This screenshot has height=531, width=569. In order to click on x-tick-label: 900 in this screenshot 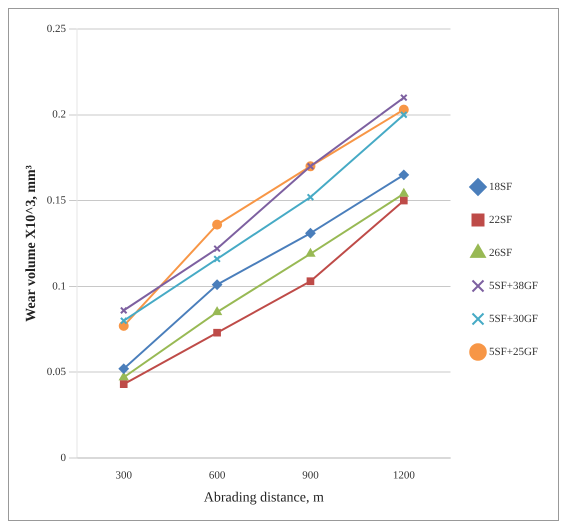, I will do `click(311, 475)`.